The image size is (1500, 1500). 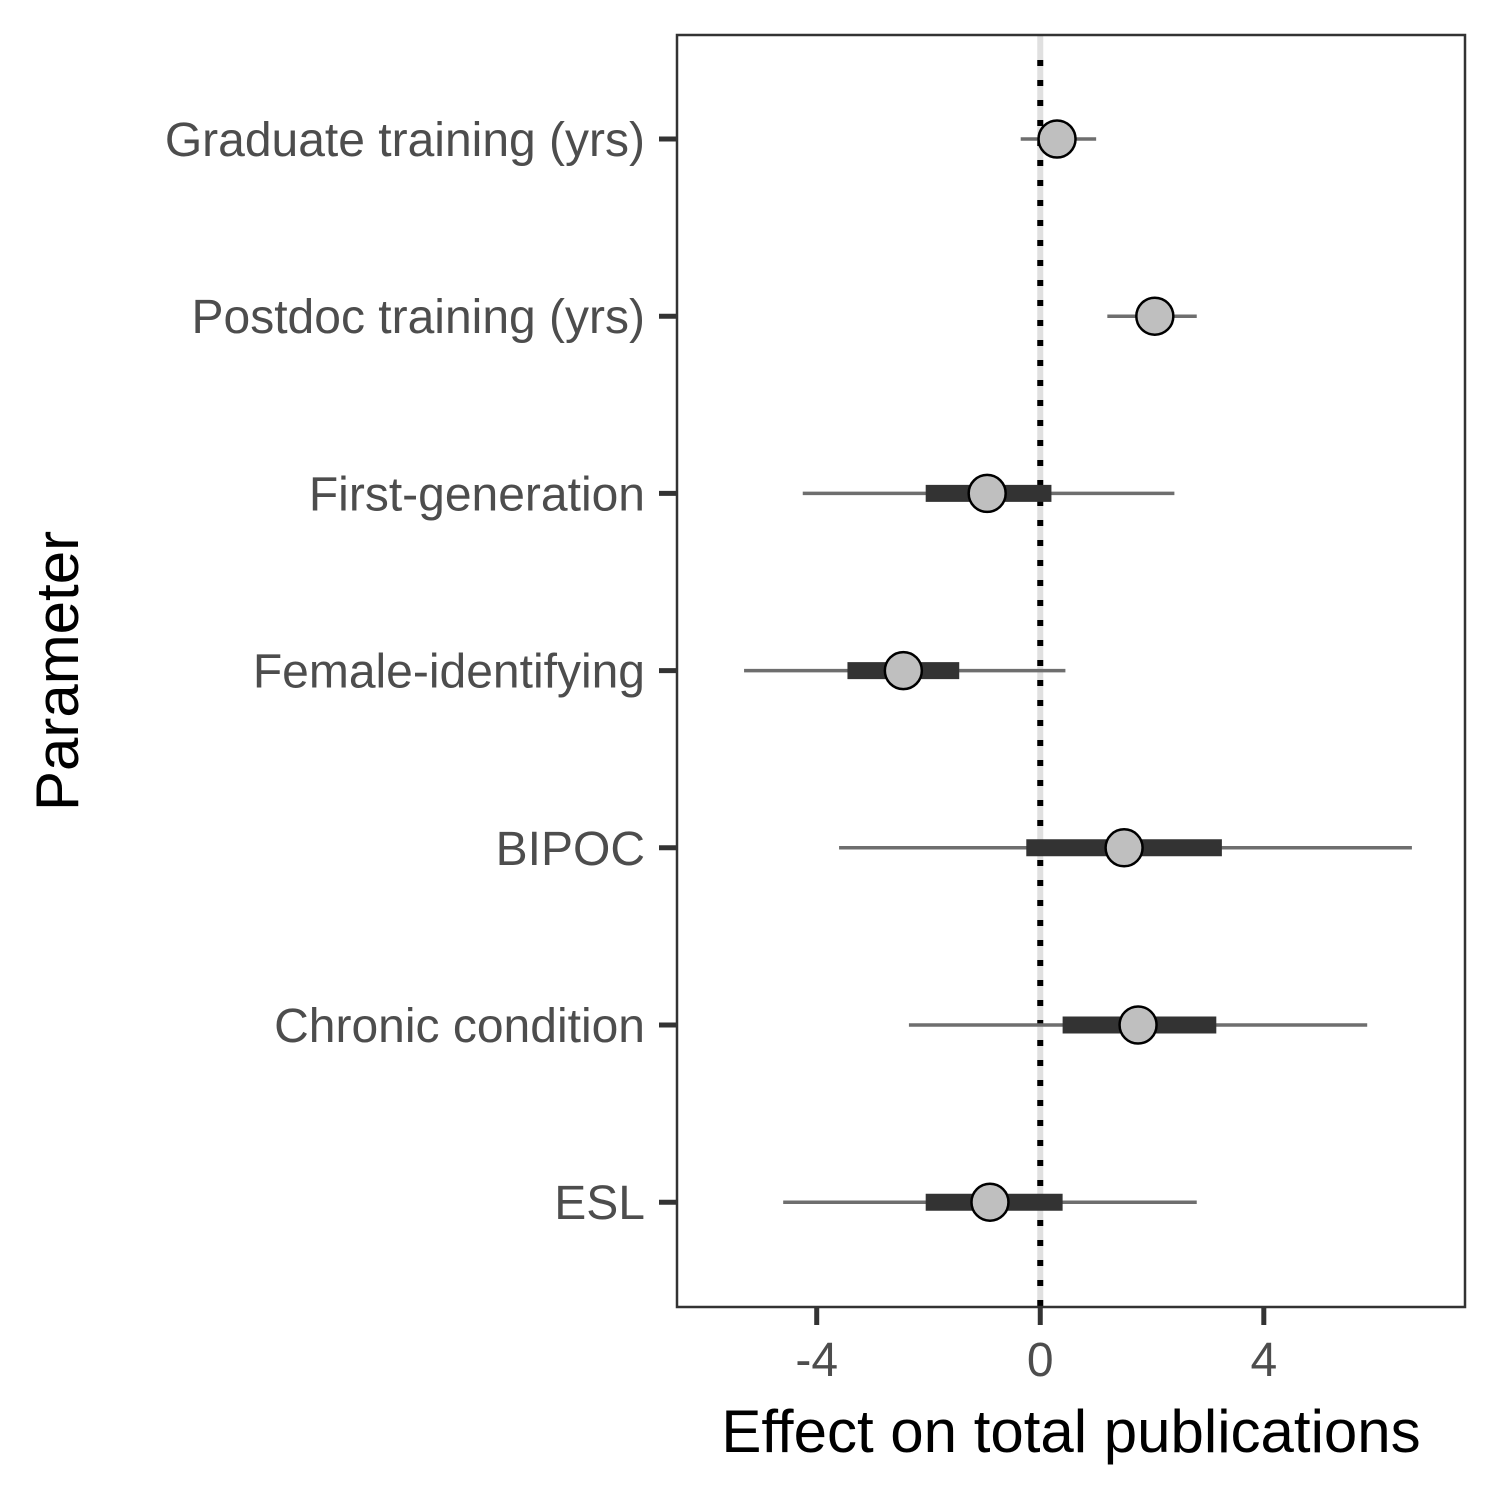 I want to click on x-axis: -4 0 4, so click(x=1036, y=1347).